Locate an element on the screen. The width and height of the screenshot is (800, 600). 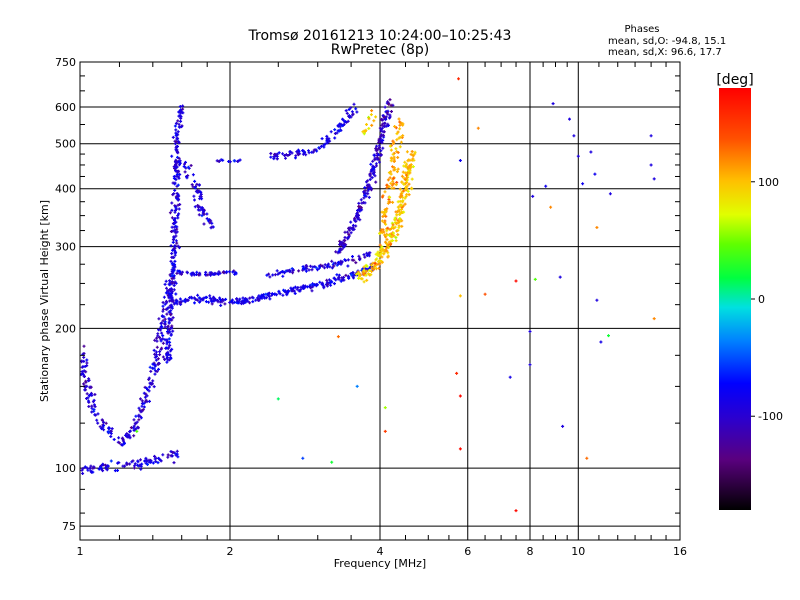
colorbar-tick-label: 100 is located at coordinates (768, 182).